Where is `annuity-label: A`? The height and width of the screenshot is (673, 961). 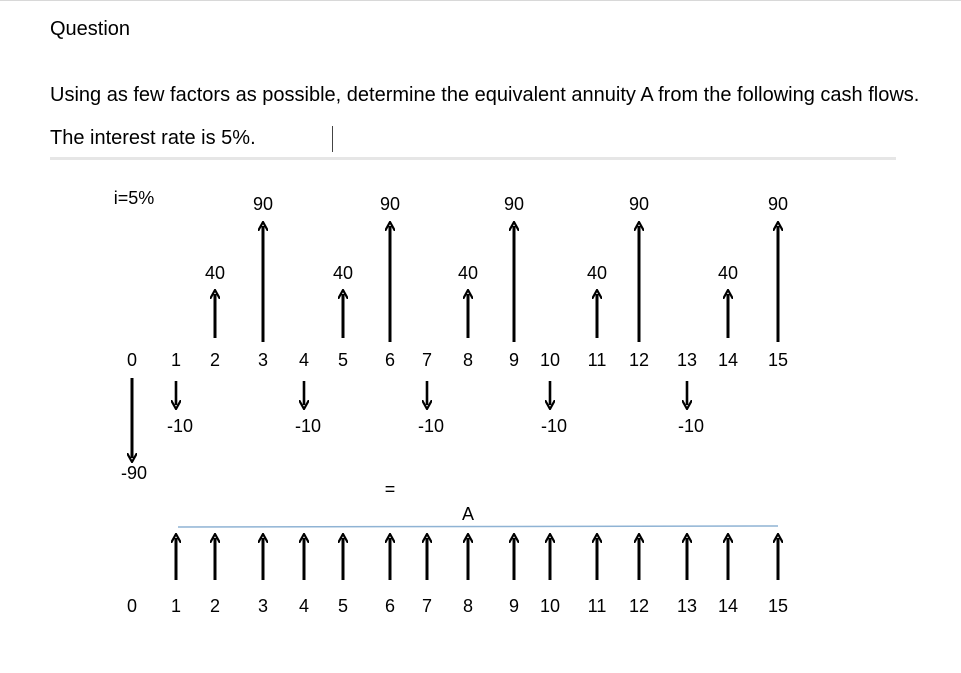 annuity-label: A is located at coordinates (468, 514).